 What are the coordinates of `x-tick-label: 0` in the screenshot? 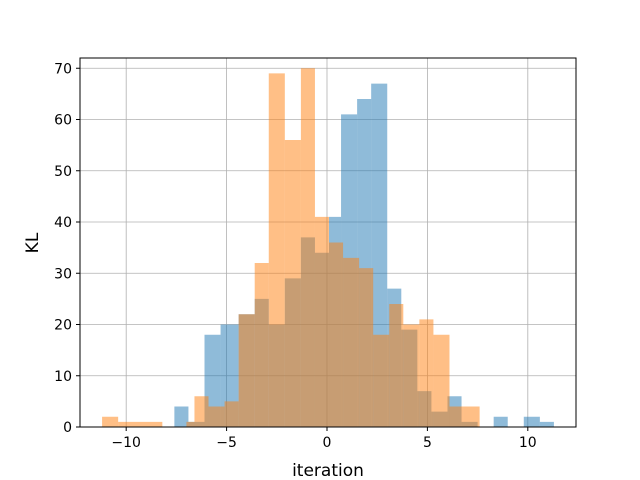 It's located at (327, 443).